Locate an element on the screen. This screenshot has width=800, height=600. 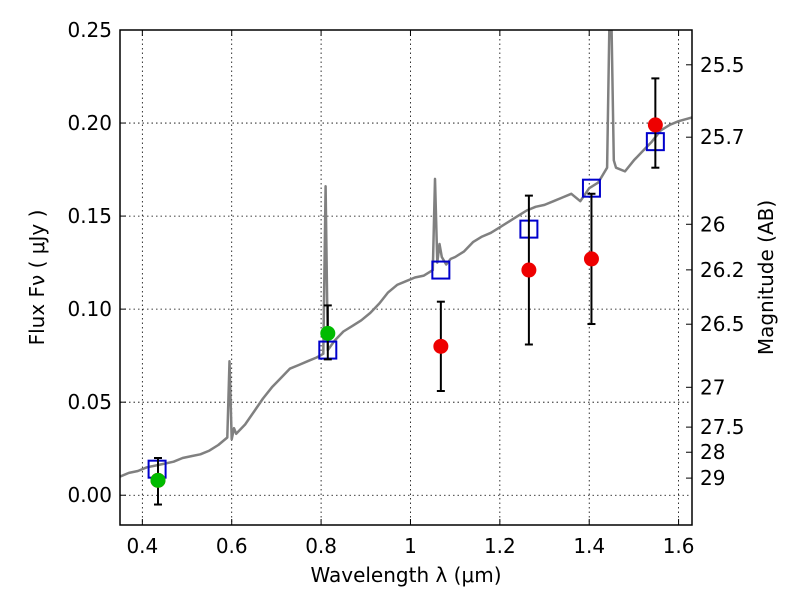
magnitude-tick-label: 27 is located at coordinates (712, 387).